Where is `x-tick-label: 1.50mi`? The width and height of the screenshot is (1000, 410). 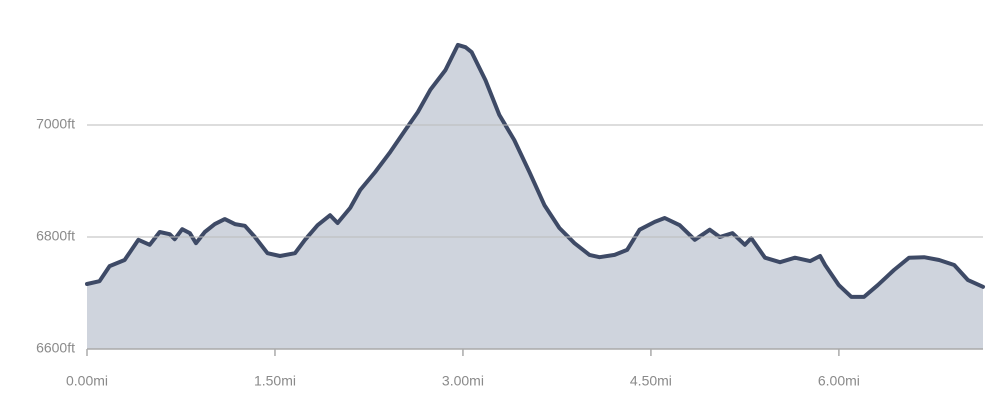 x-tick-label: 1.50mi is located at coordinates (275, 381).